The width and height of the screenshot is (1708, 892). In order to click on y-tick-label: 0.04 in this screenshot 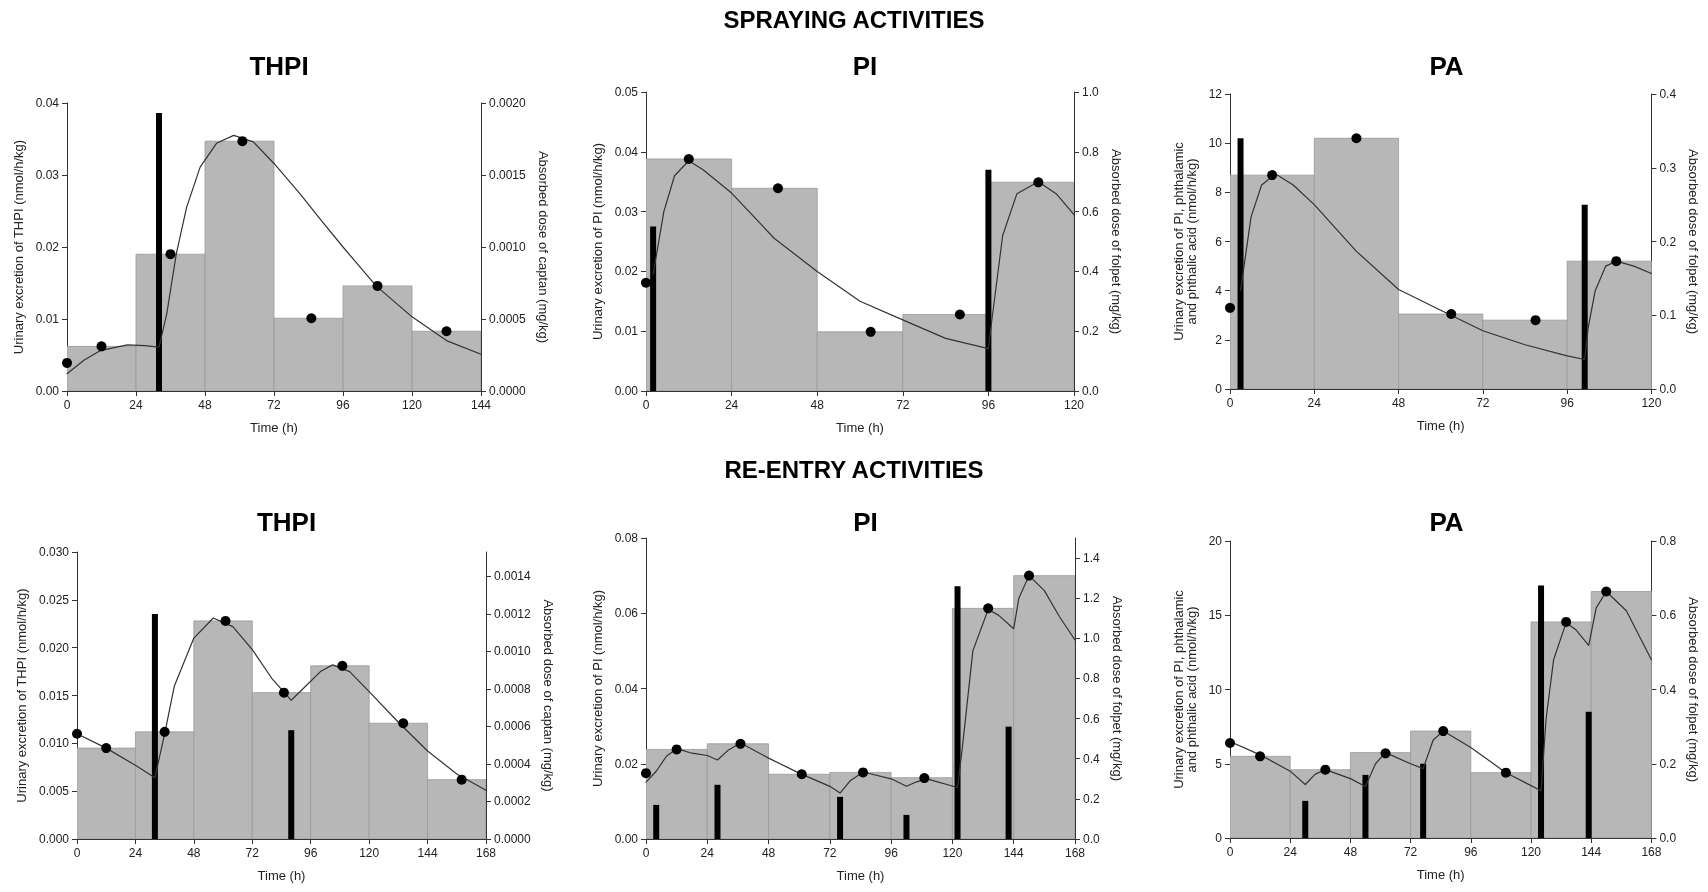, I will do `click(47, 103)`.